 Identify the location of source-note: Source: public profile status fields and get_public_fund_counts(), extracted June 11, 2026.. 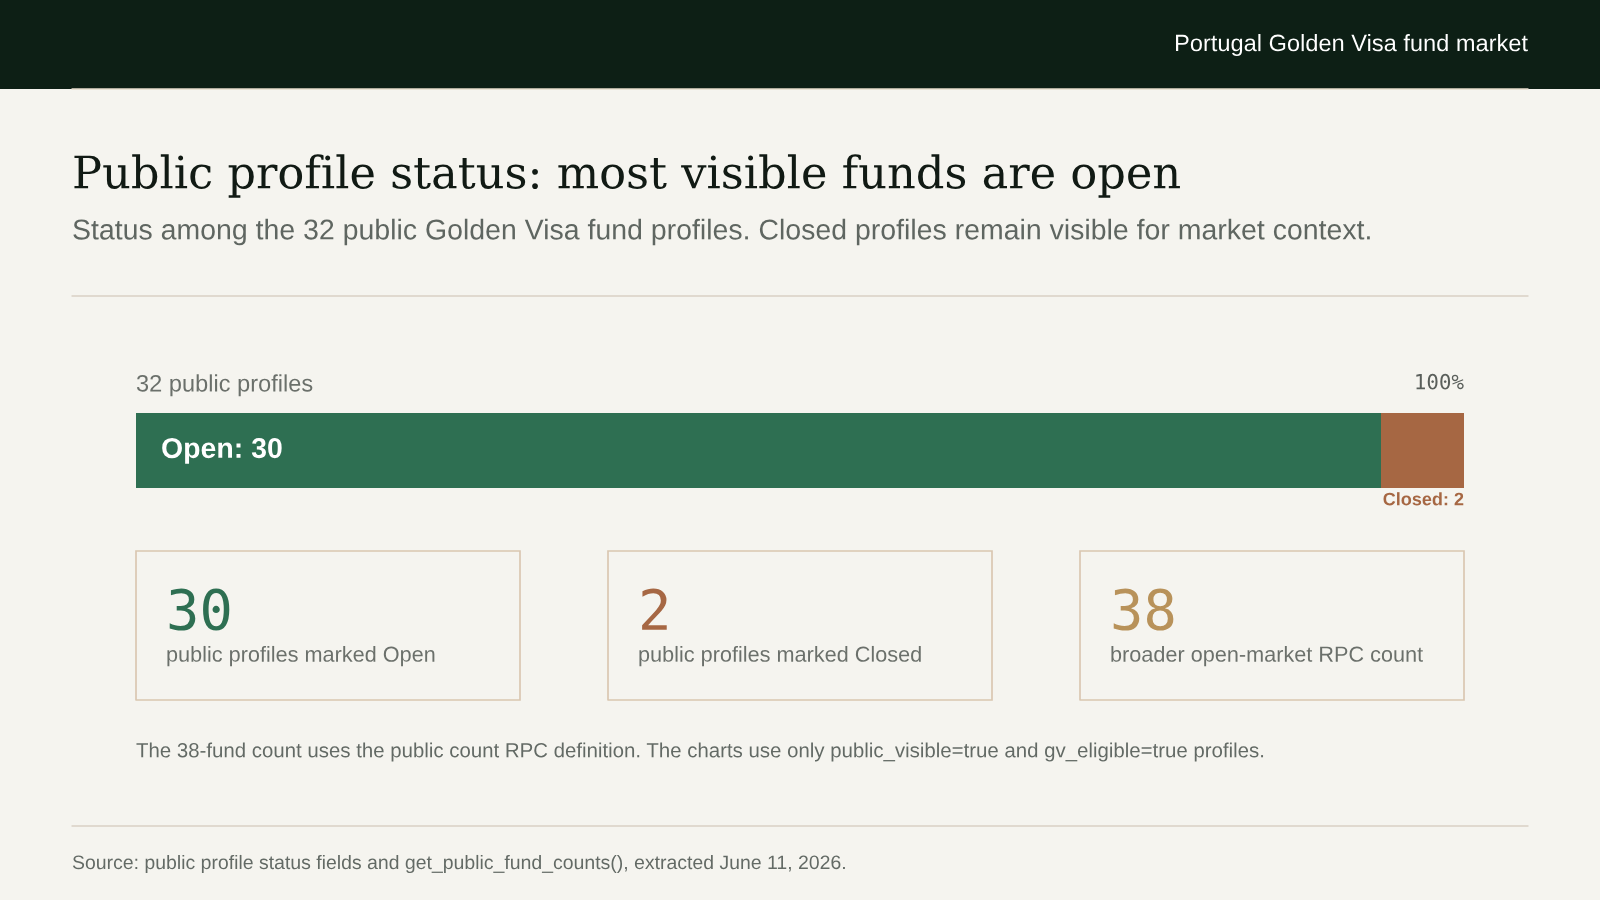
(458, 864).